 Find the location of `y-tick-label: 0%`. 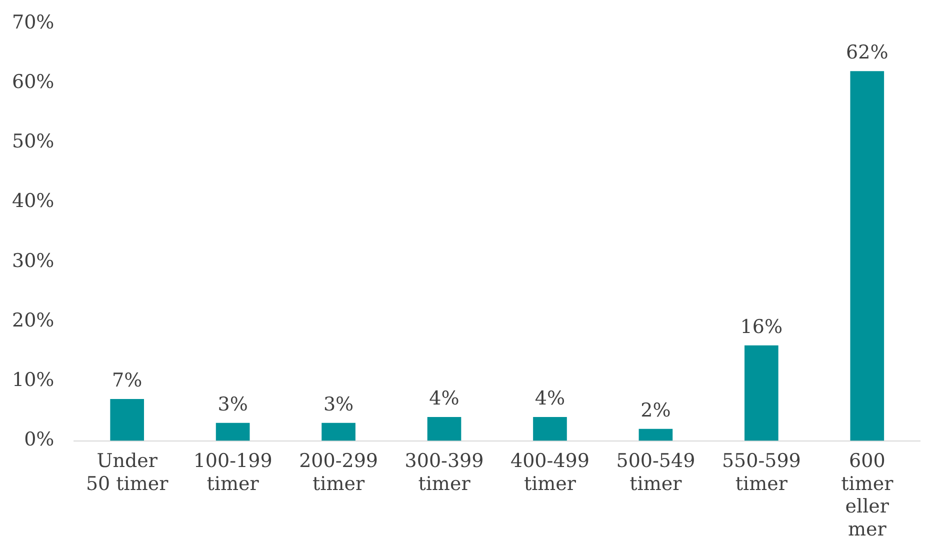

y-tick-label: 0% is located at coordinates (39, 439).